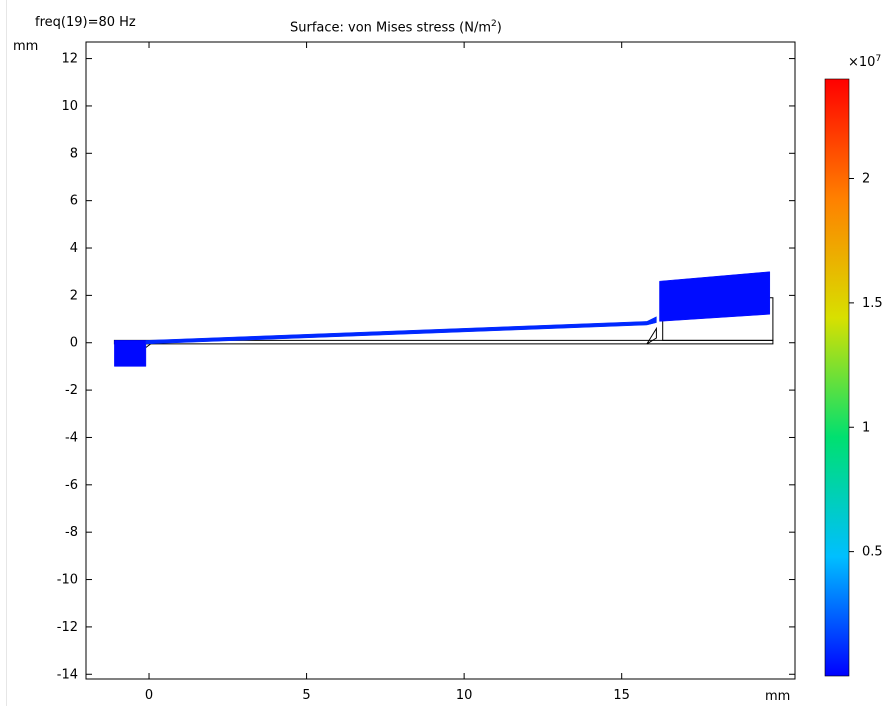 This screenshot has width=893, height=706. I want to click on plot-title-exponent: 2, so click(494, 24).